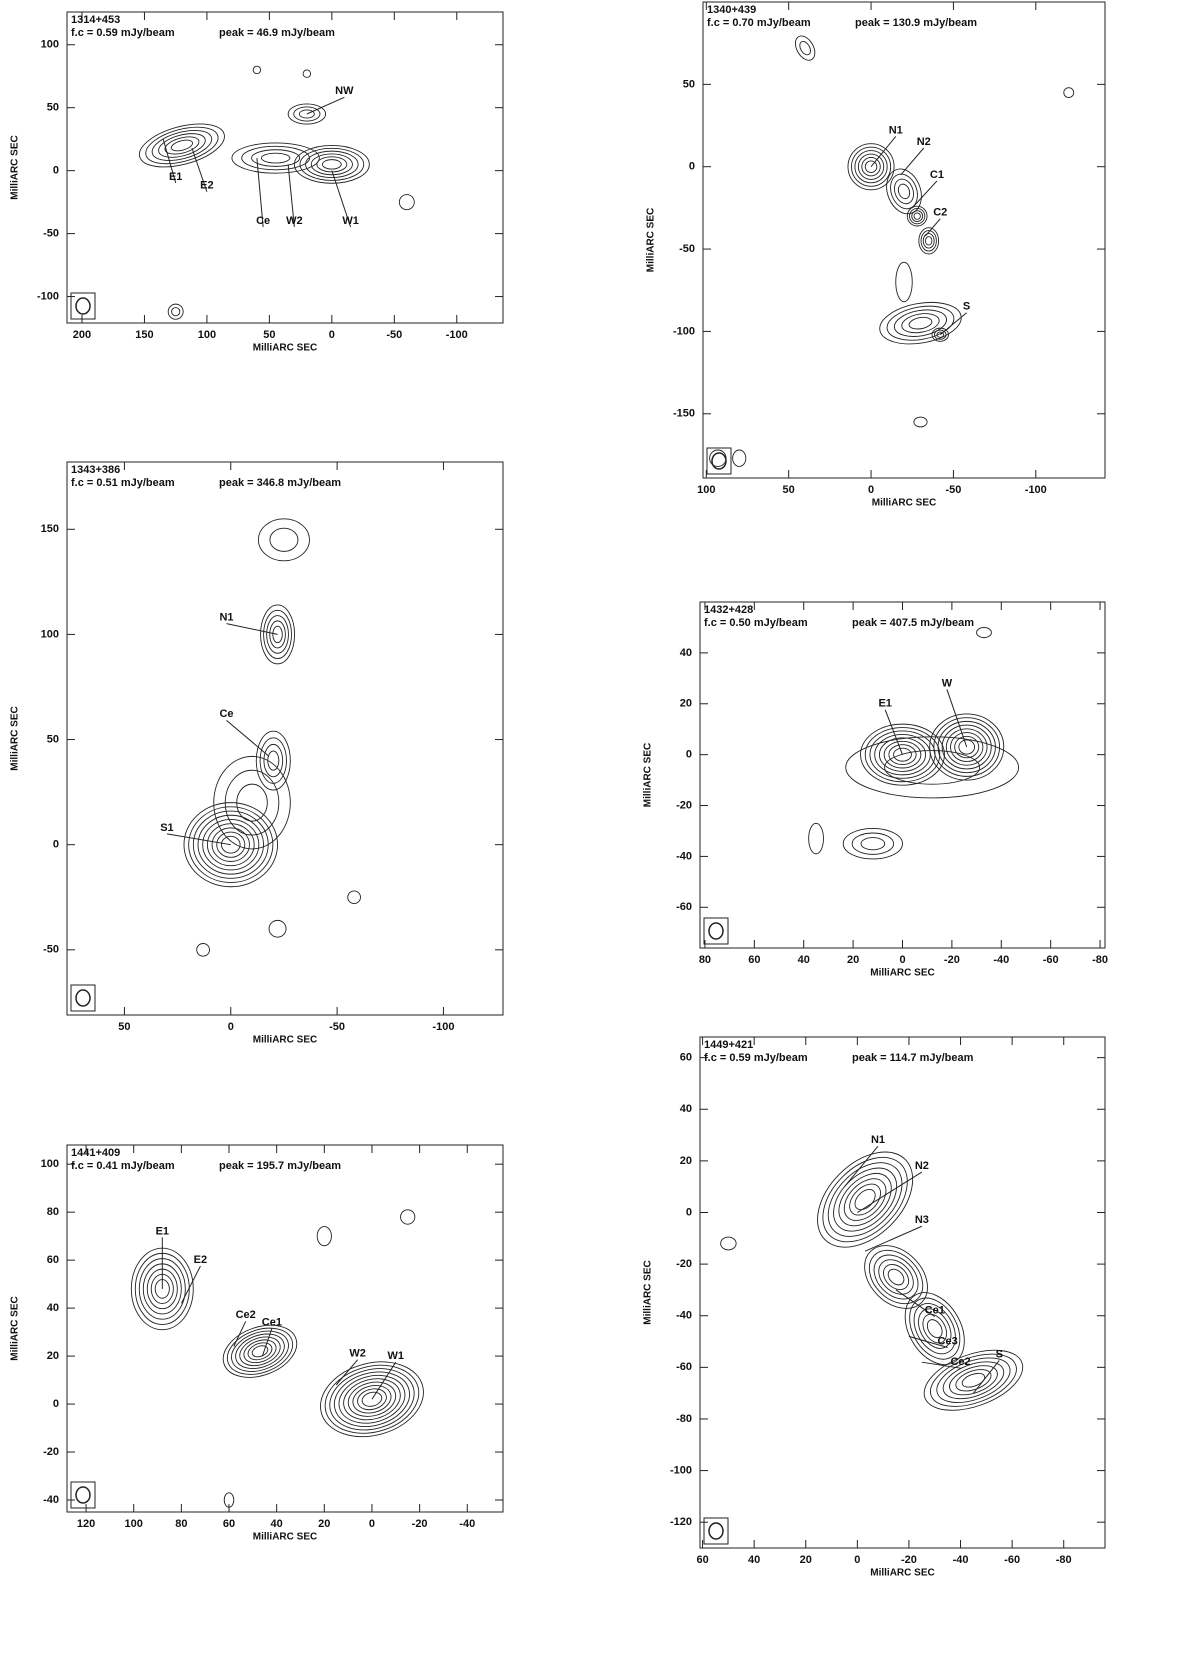 The height and width of the screenshot is (1678, 1188). Describe the element at coordinates (443, 1027) in the screenshot. I see `x-tick-label: -100` at that location.